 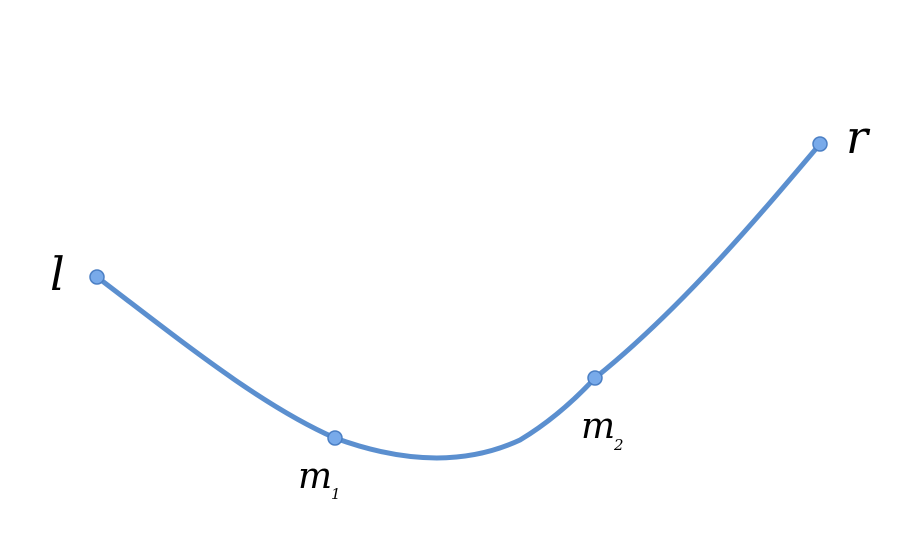 What do you see at coordinates (97, 277) in the screenshot?
I see `point-l` at bounding box center [97, 277].